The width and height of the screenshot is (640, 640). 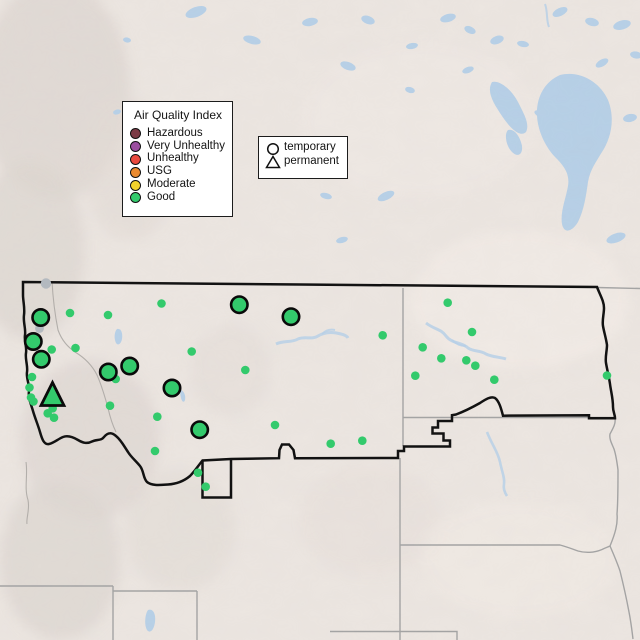 I want to click on aqi-legend-item: Moderate, so click(x=178, y=185).